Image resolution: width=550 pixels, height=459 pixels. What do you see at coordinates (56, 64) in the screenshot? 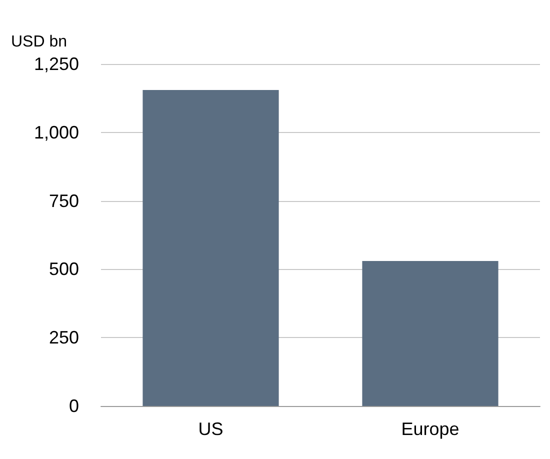
I see `y-tick-label: 1,250` at bounding box center [56, 64].